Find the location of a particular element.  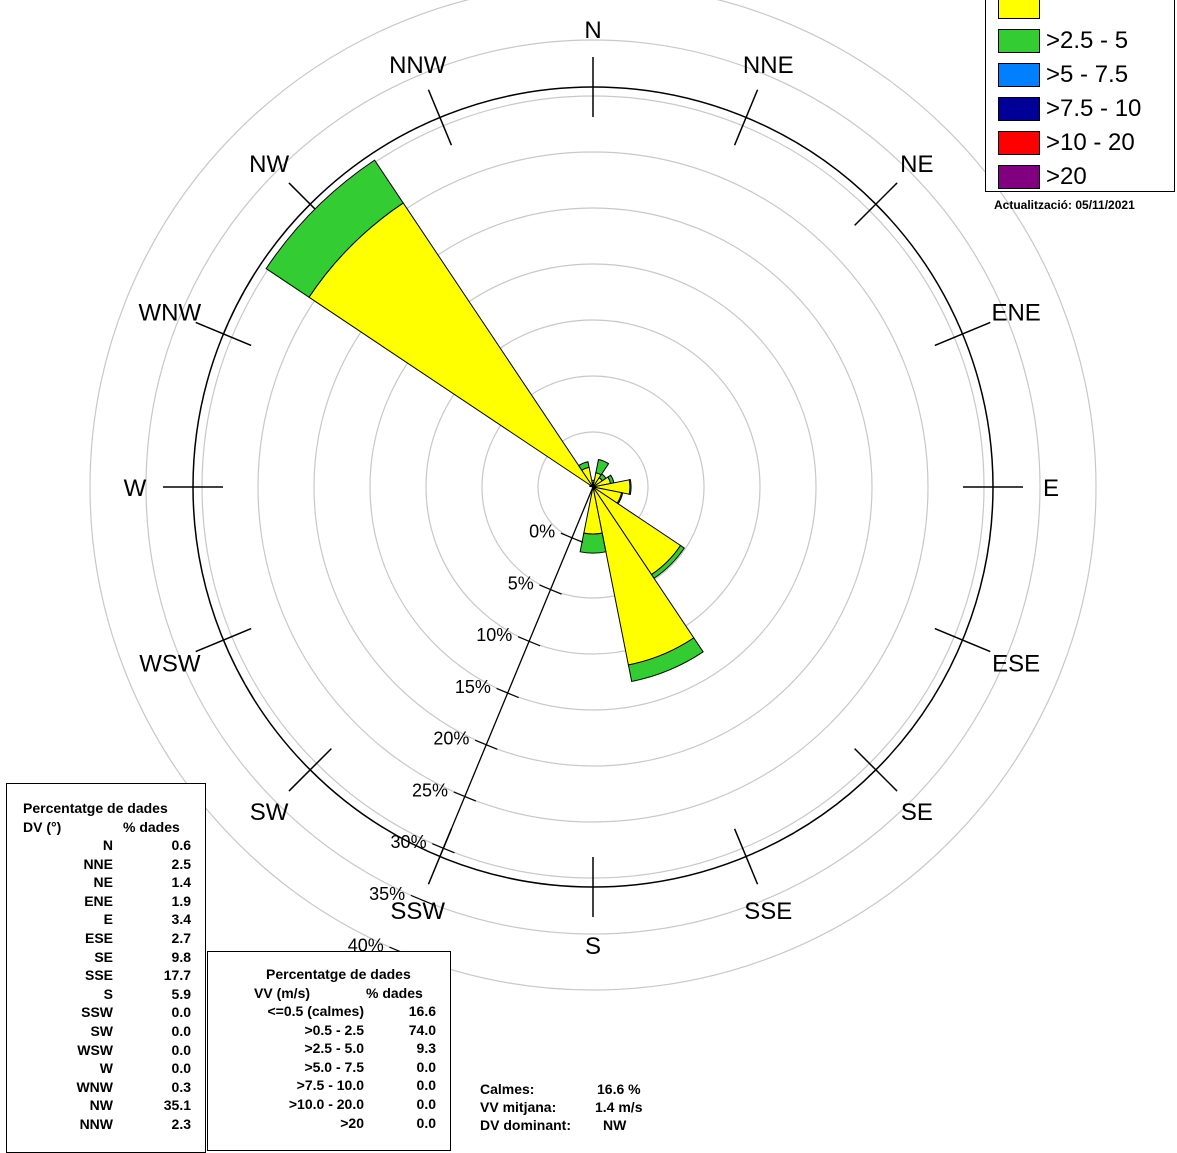

legend-label: >5 - 7.5 is located at coordinates (1087, 74).